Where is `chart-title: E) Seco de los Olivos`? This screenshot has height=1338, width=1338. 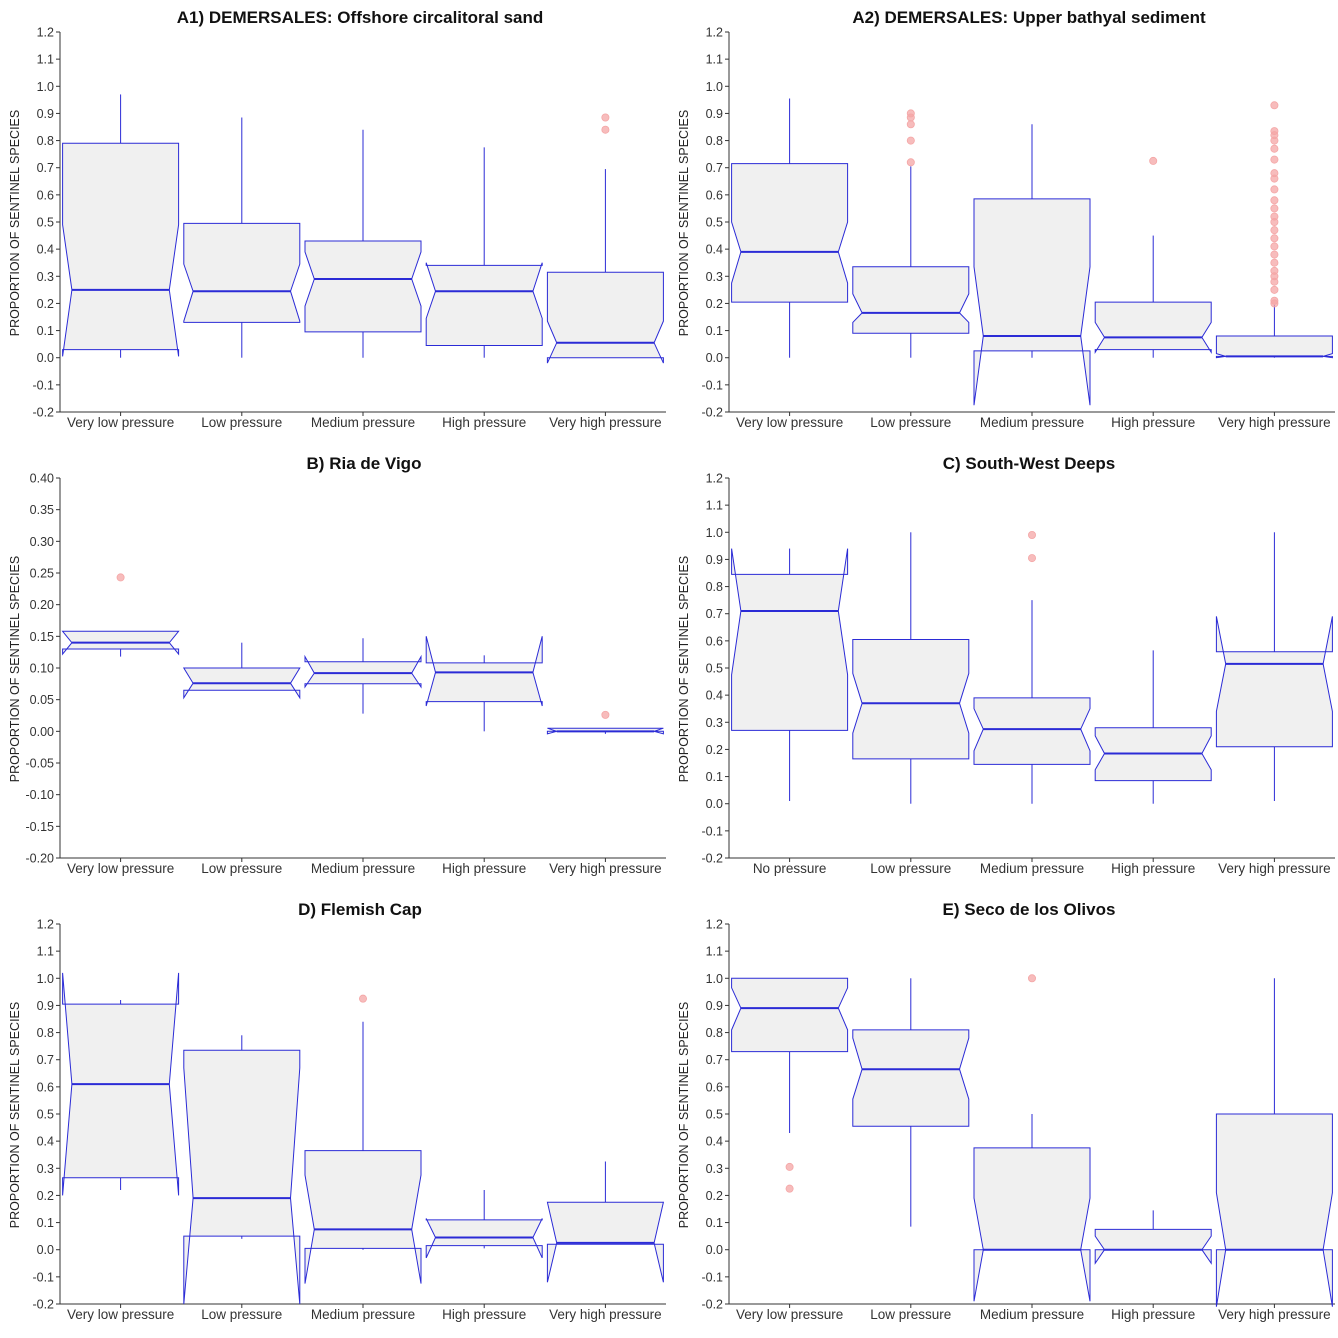 chart-title: E) Seco de los Olivos is located at coordinates (1029, 909).